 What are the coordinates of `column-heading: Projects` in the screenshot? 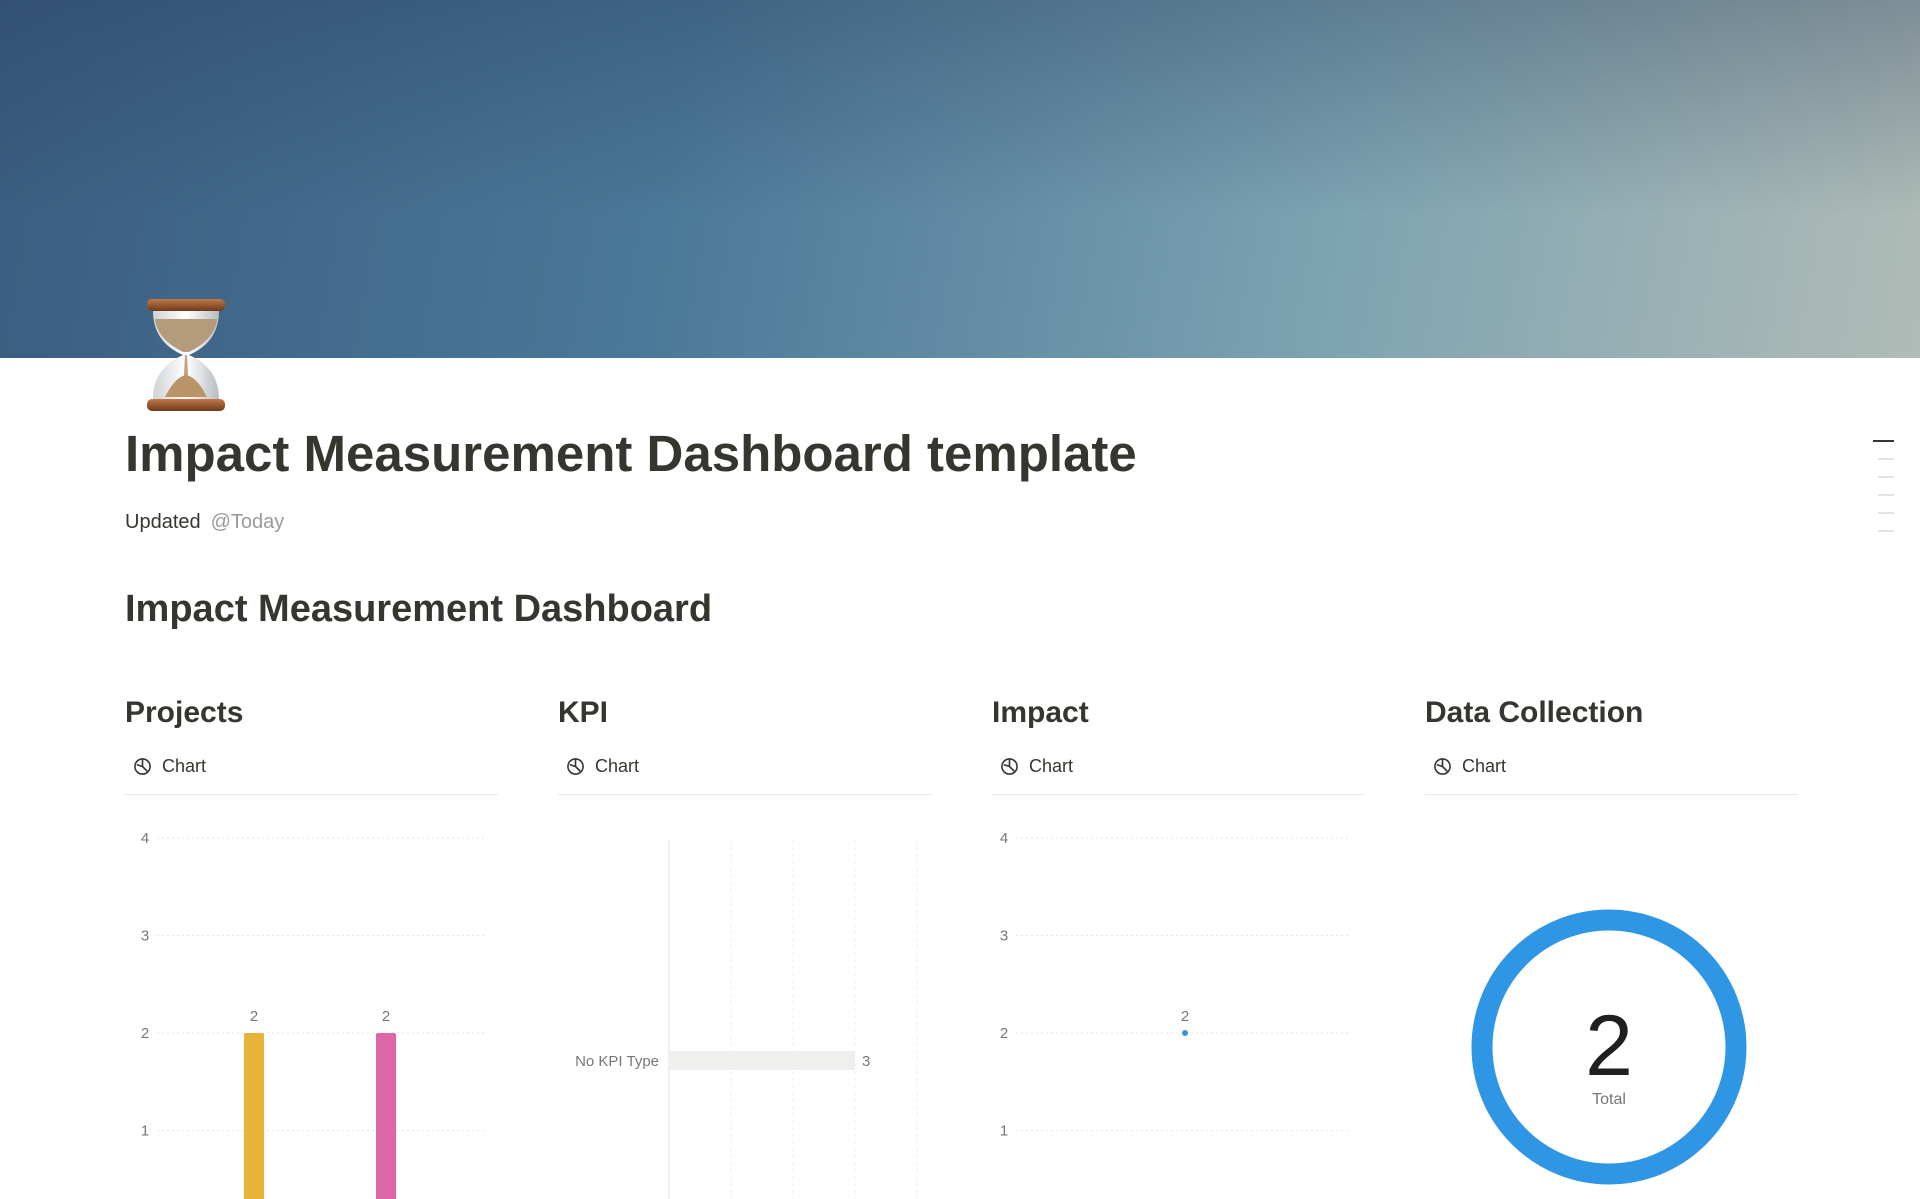 It's located at (184, 712).